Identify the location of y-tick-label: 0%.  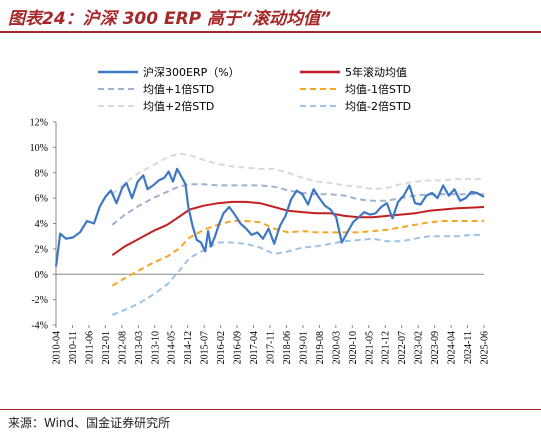
(41, 275).